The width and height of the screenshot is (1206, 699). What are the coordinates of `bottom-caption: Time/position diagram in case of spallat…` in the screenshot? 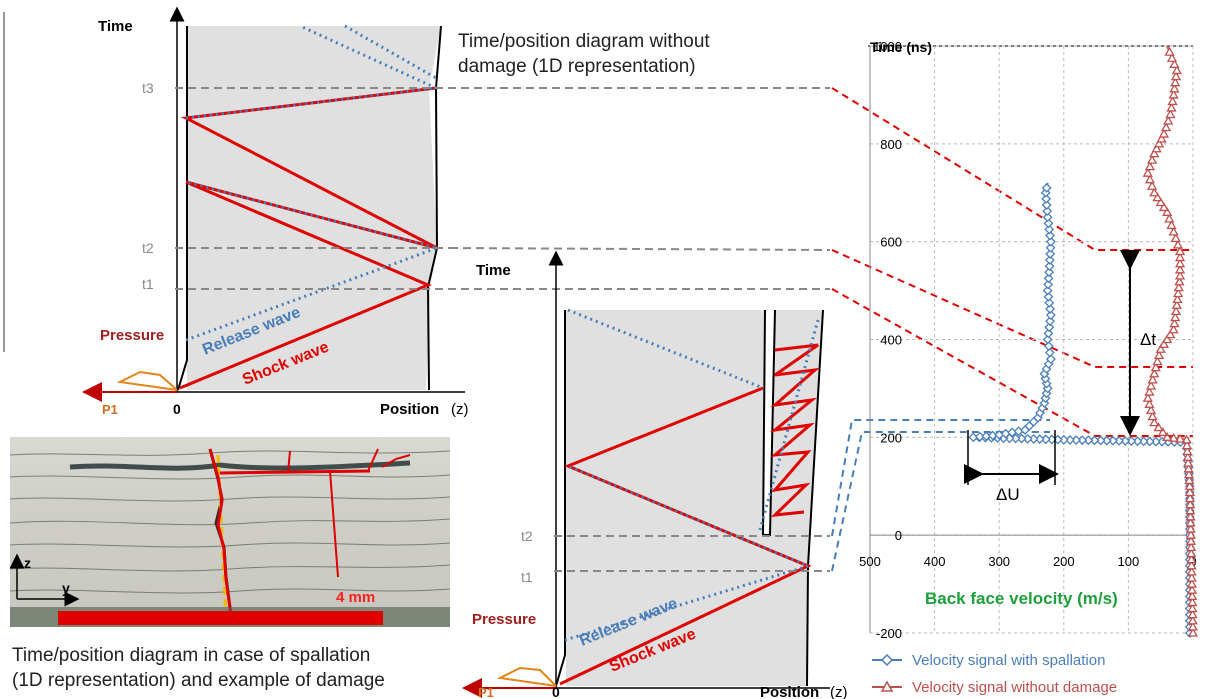 It's located at (198, 668).